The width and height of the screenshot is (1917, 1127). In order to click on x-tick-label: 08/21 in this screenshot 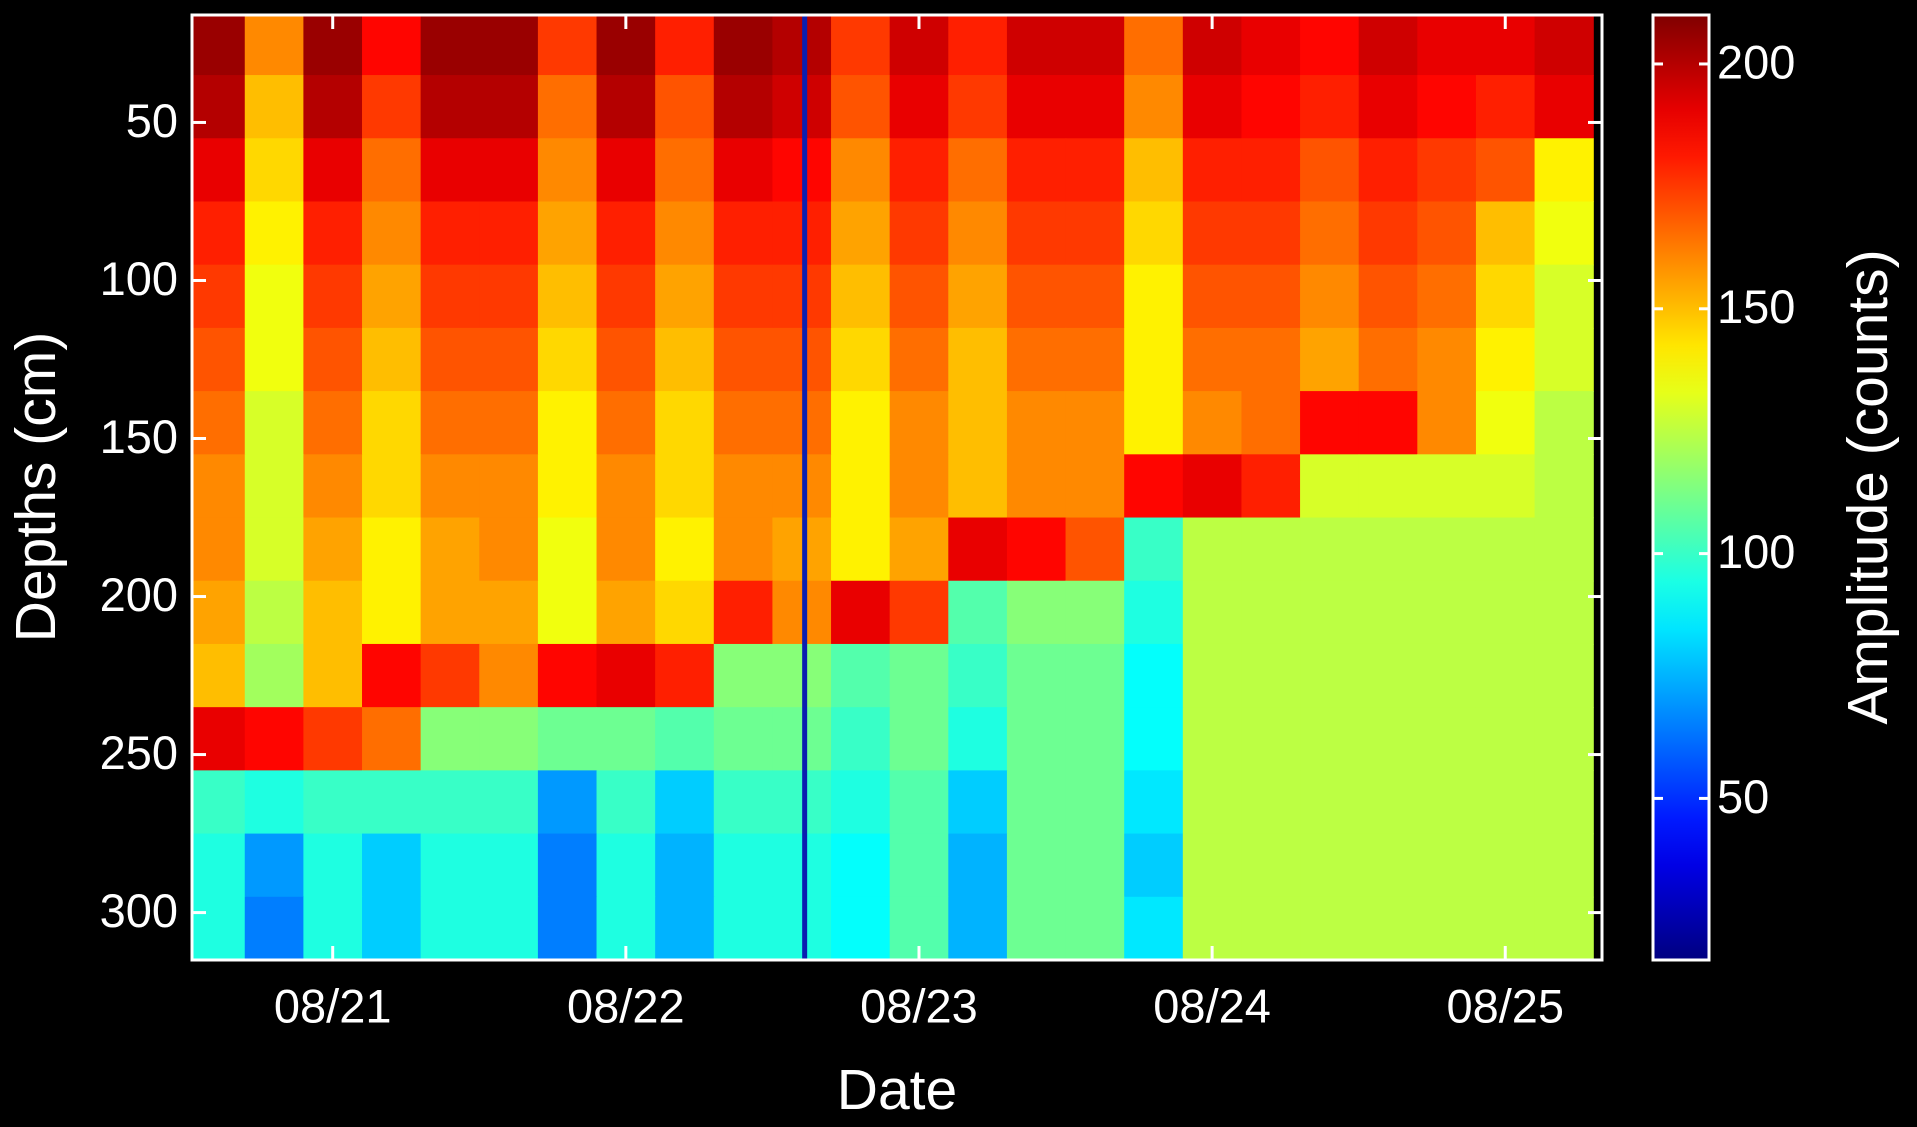, I will do `click(333, 1005)`.